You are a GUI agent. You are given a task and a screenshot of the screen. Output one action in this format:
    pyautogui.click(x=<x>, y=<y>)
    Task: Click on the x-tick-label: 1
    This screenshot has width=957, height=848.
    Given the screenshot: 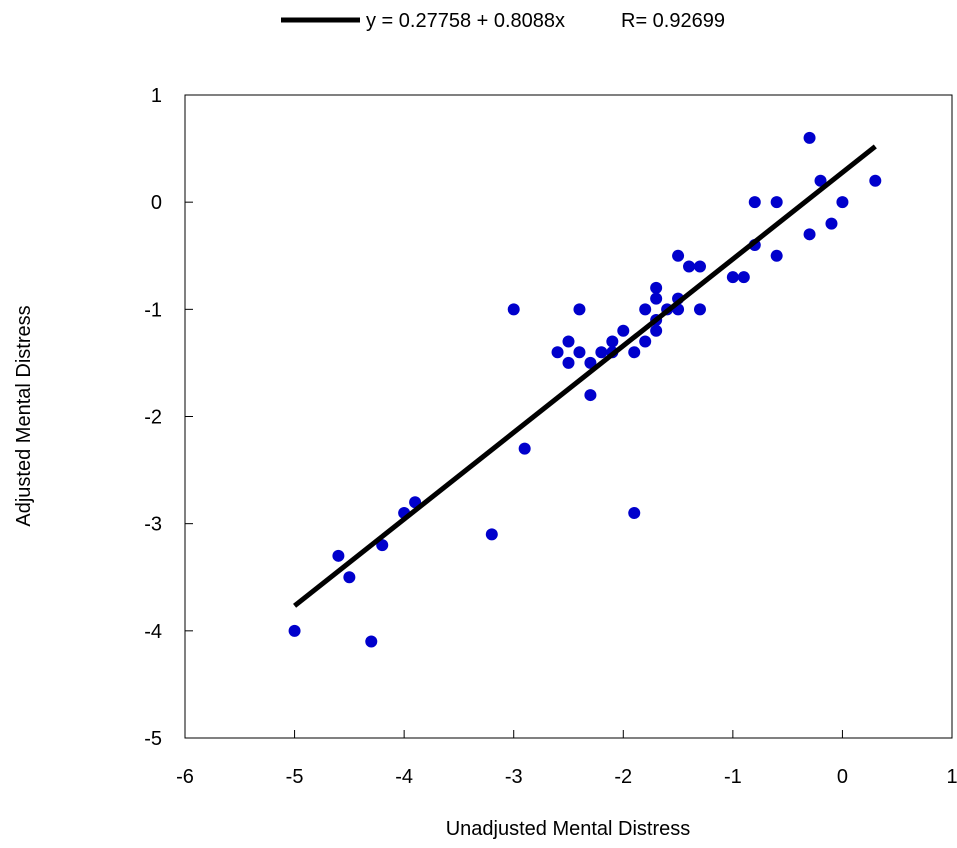 What is the action you would take?
    pyautogui.click(x=951, y=777)
    